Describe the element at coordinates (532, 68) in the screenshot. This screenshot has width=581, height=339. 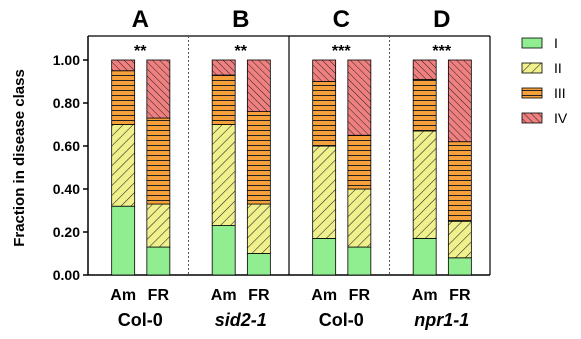
I see `legend-swatch-ii` at that location.